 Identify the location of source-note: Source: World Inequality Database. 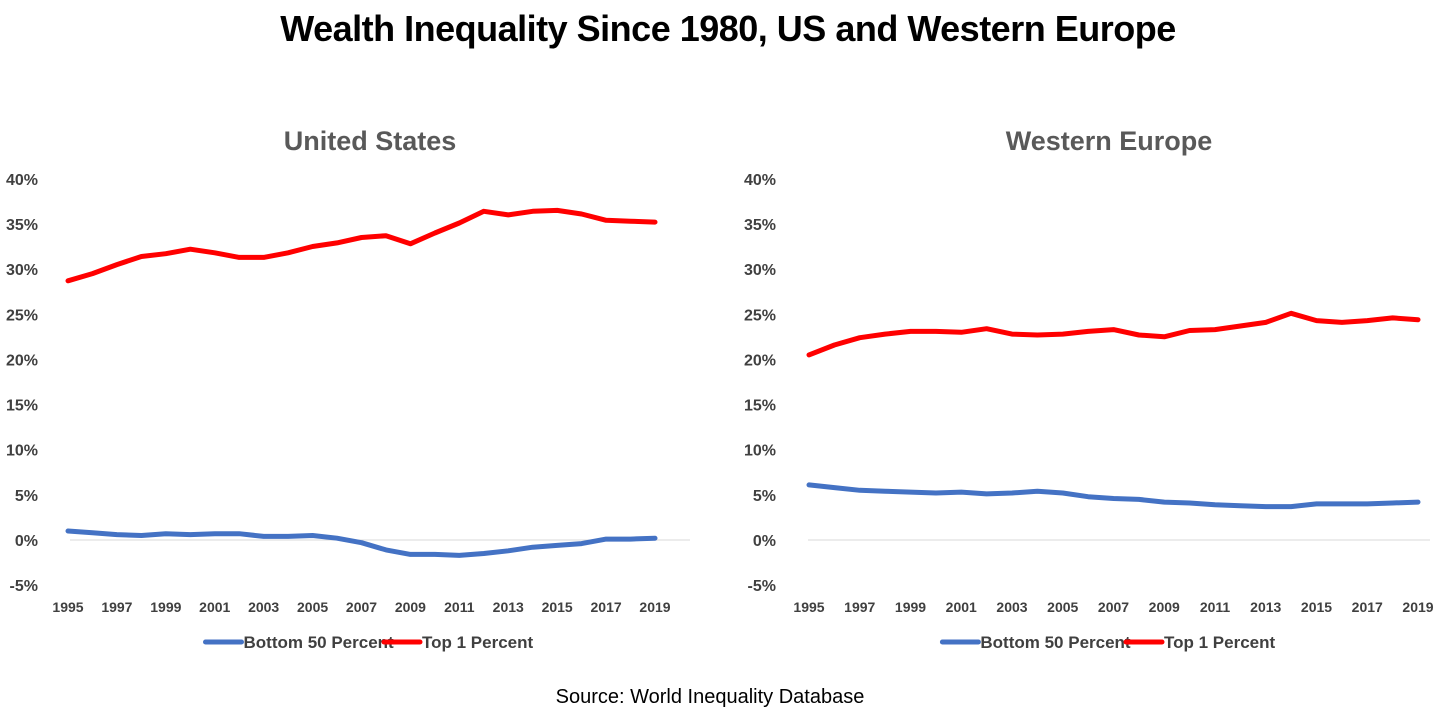
(710, 697).